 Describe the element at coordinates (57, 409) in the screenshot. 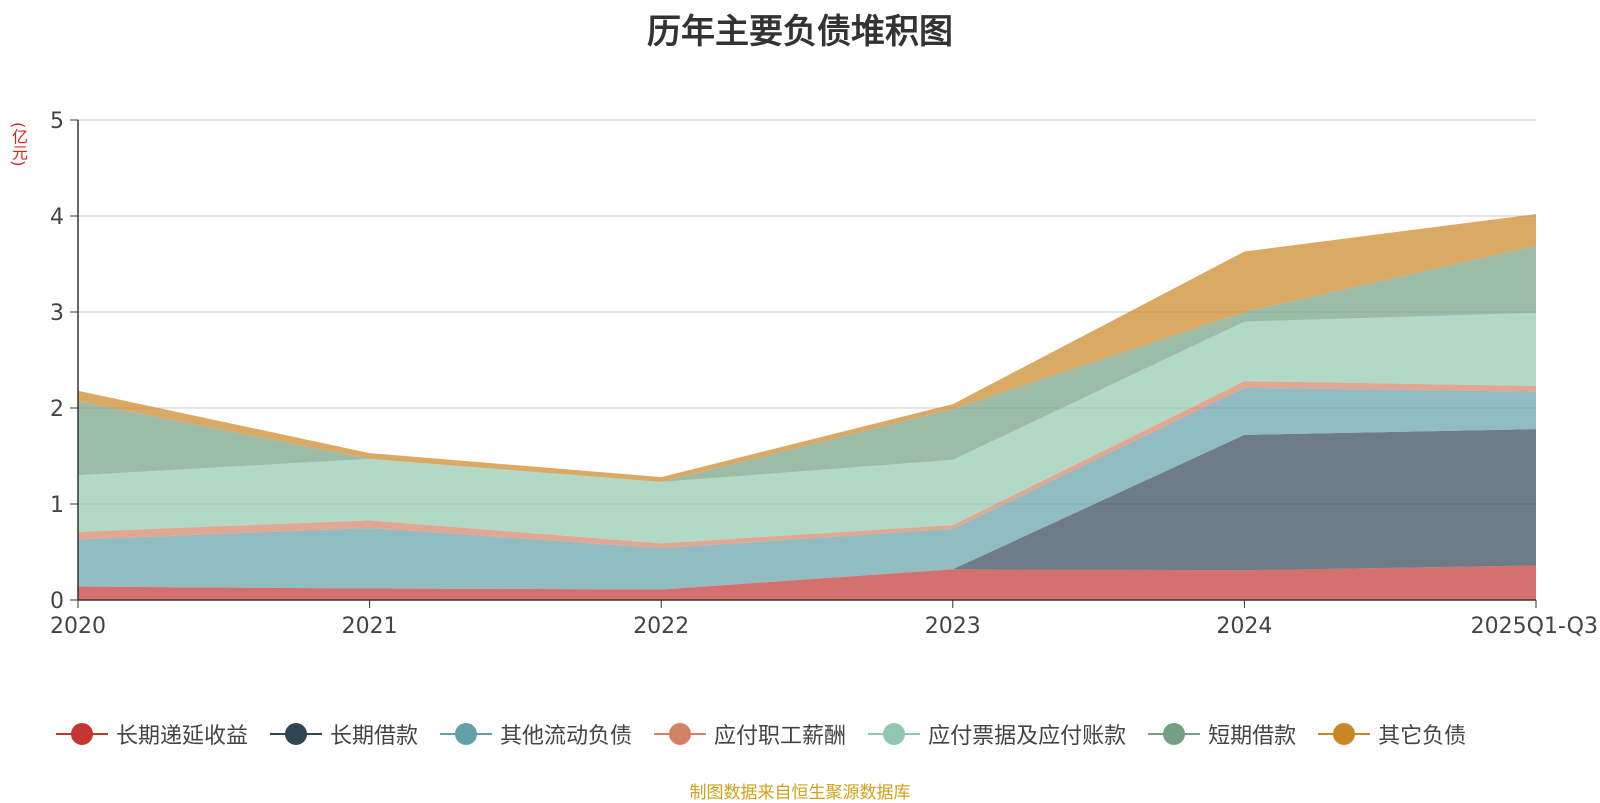

I see `y-tick-label: 2` at that location.